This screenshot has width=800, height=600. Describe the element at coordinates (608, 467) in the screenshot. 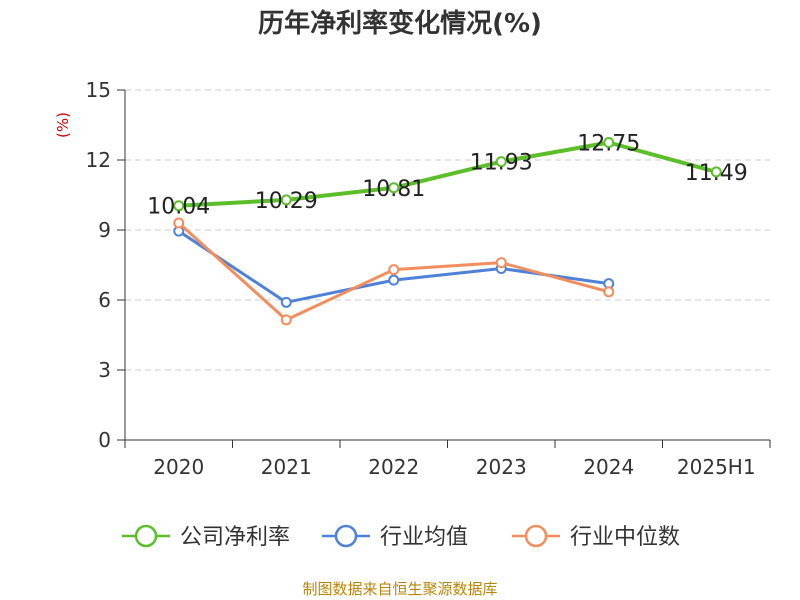

I see `x-tick-label: 2024` at that location.